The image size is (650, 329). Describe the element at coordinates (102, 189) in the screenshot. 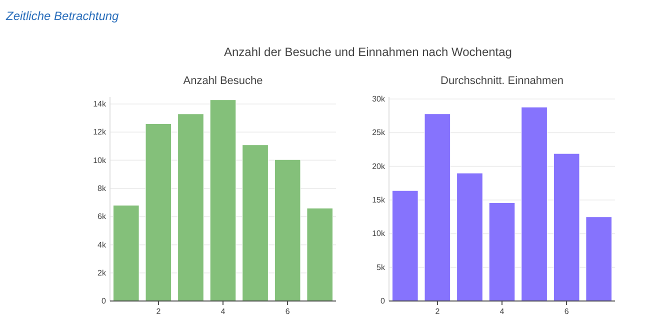

I see `y-tick-label: 8k` at that location.